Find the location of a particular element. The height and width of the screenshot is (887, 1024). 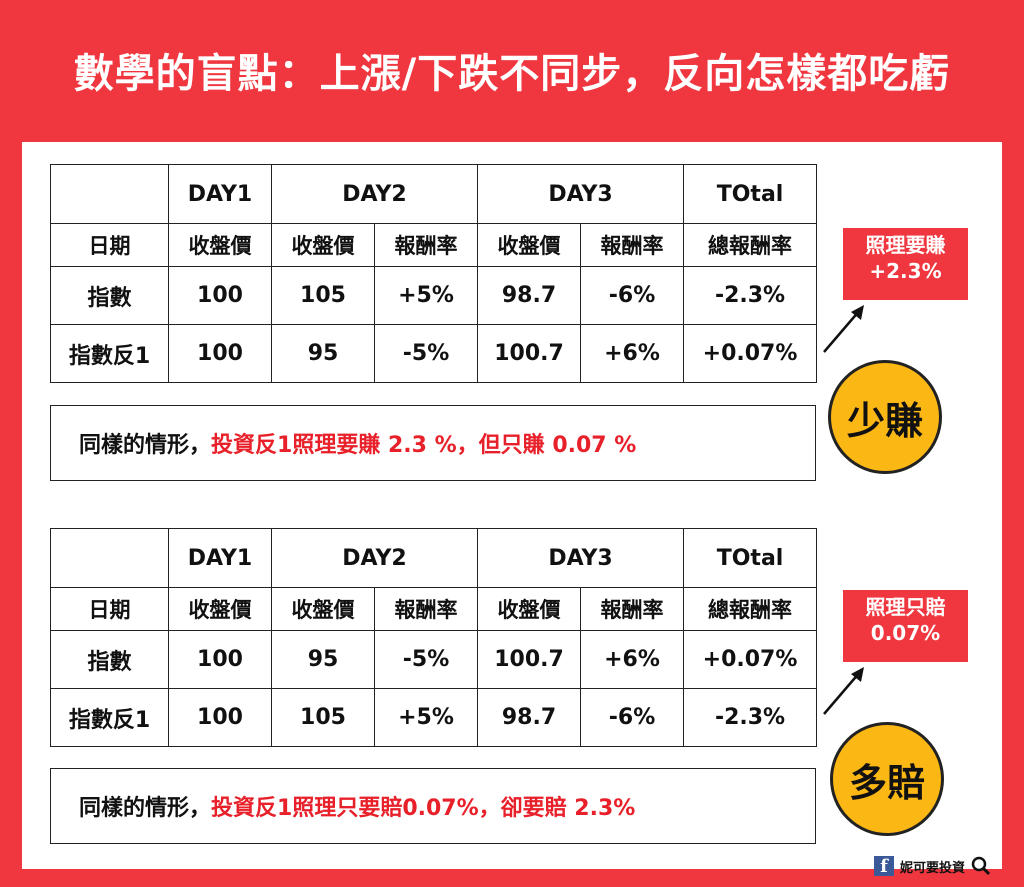

table-row: 指數 100 105 +5% 98.7 -6% -2.3% is located at coordinates (434, 295).